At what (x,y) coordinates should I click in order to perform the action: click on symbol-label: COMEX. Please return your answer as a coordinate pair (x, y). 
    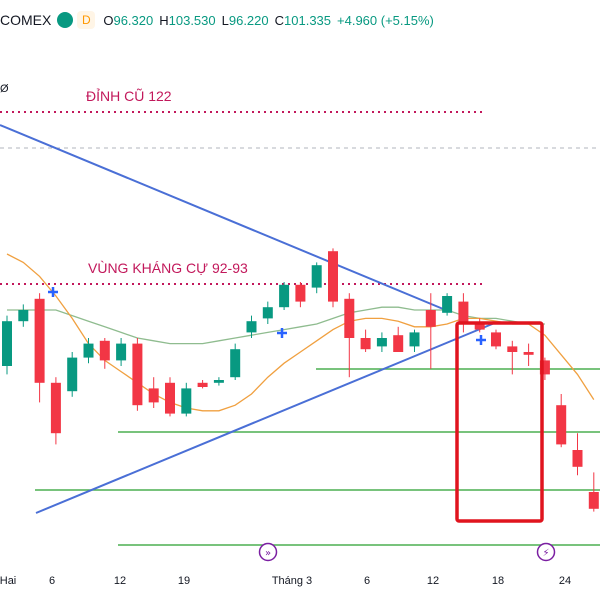
    Looking at the image, I should click on (26, 20).